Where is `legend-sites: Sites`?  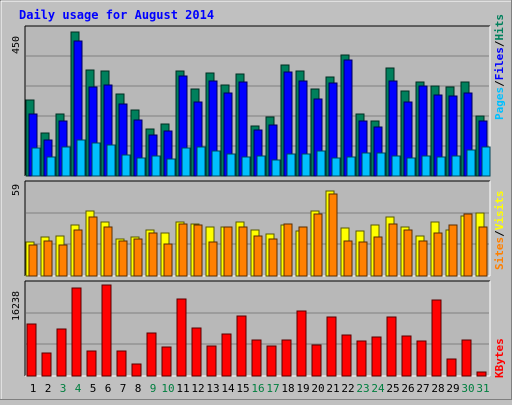 legend-sites: Sites is located at coordinates (499, 253).